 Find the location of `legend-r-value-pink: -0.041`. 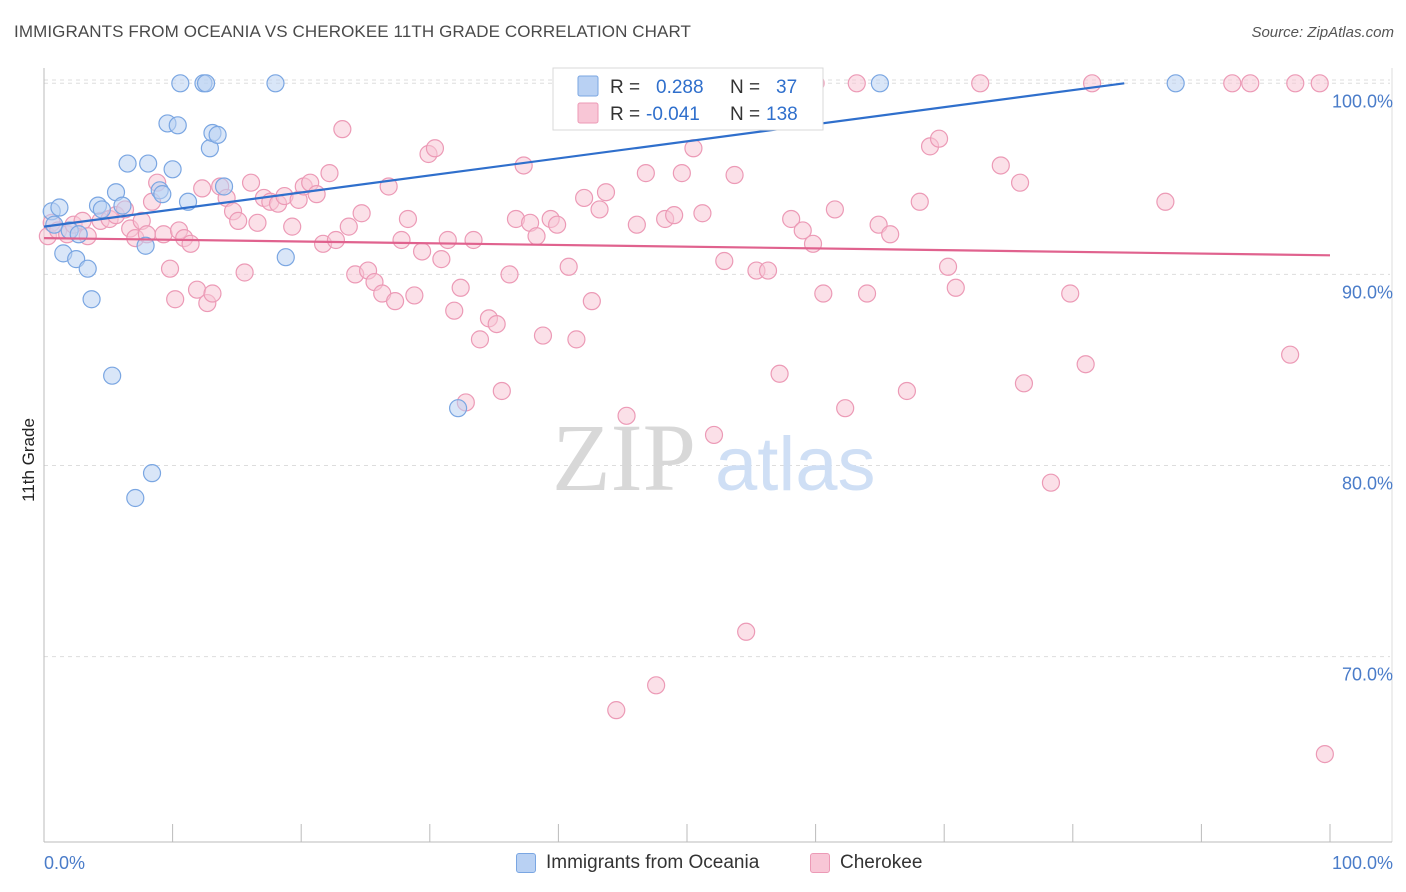

legend-r-value-pink: -0.041 is located at coordinates (673, 114).